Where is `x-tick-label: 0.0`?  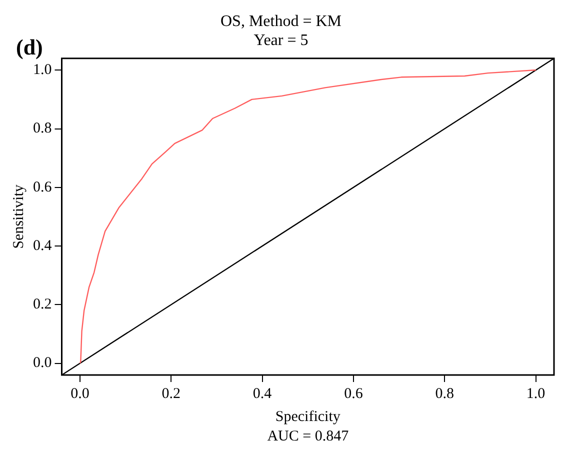
x-tick-label: 0.0 is located at coordinates (80, 394).